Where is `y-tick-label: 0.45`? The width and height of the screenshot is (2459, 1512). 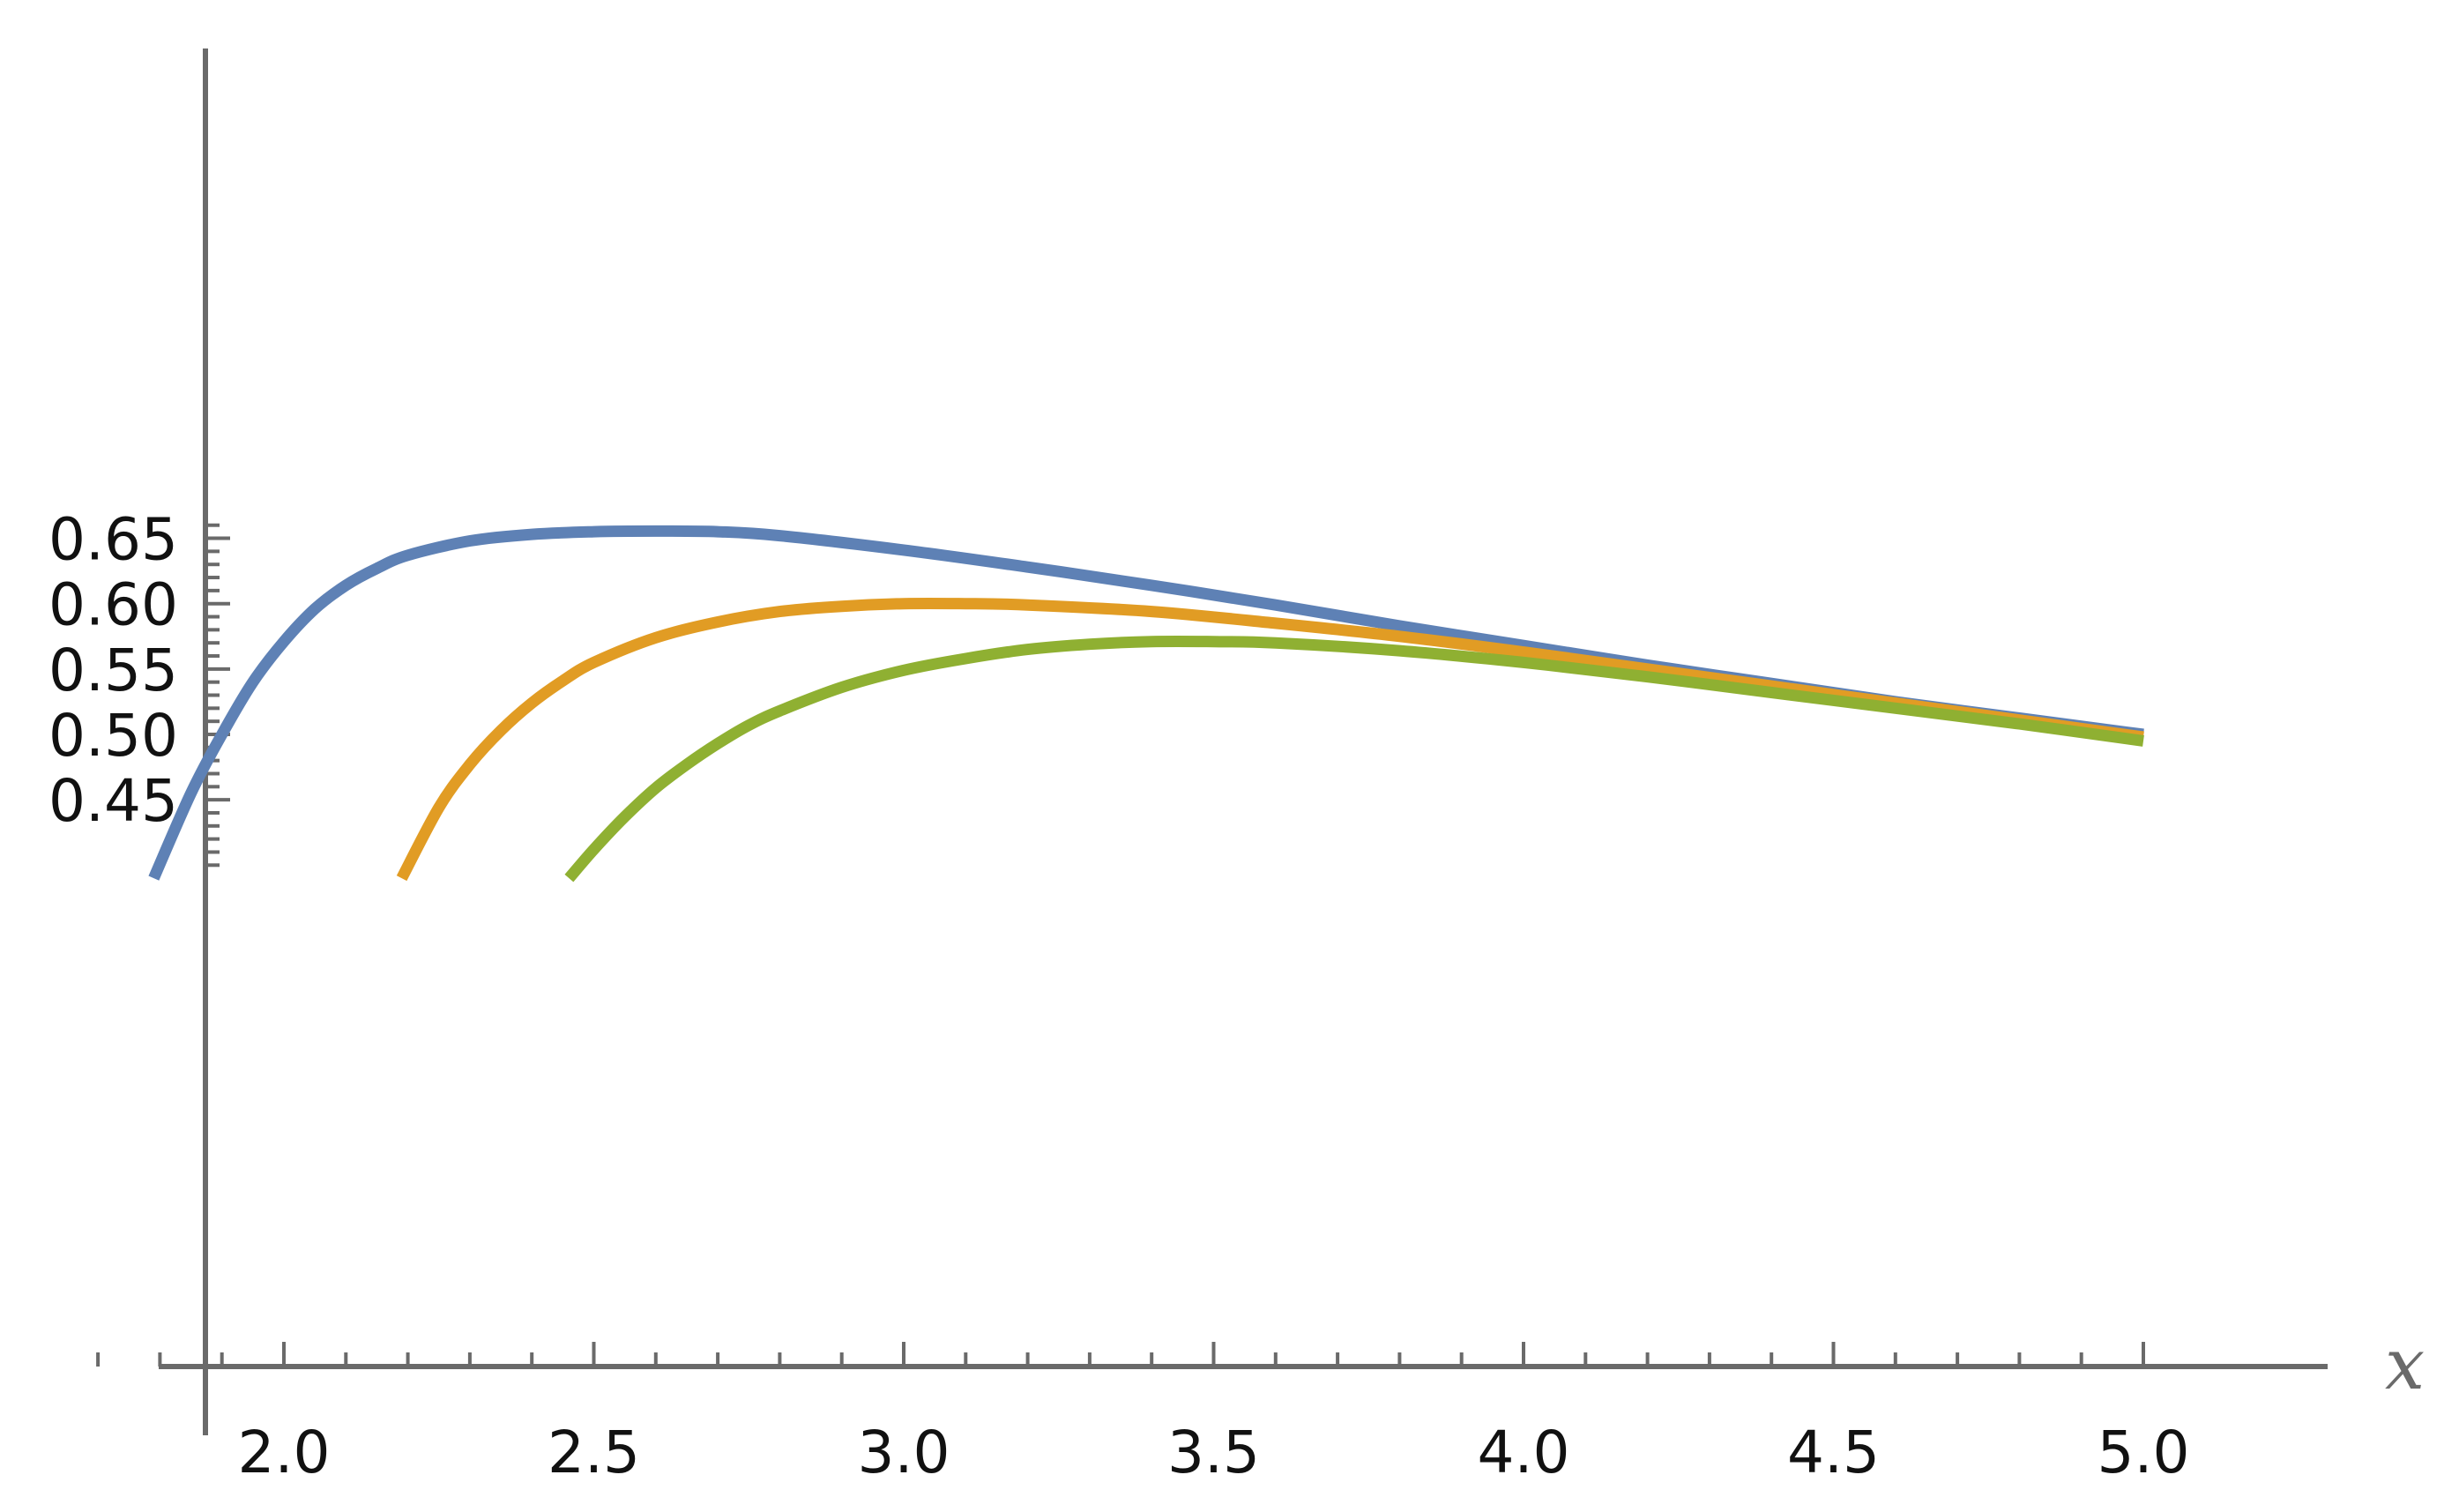
y-tick-label: 0.45 is located at coordinates (113, 801).